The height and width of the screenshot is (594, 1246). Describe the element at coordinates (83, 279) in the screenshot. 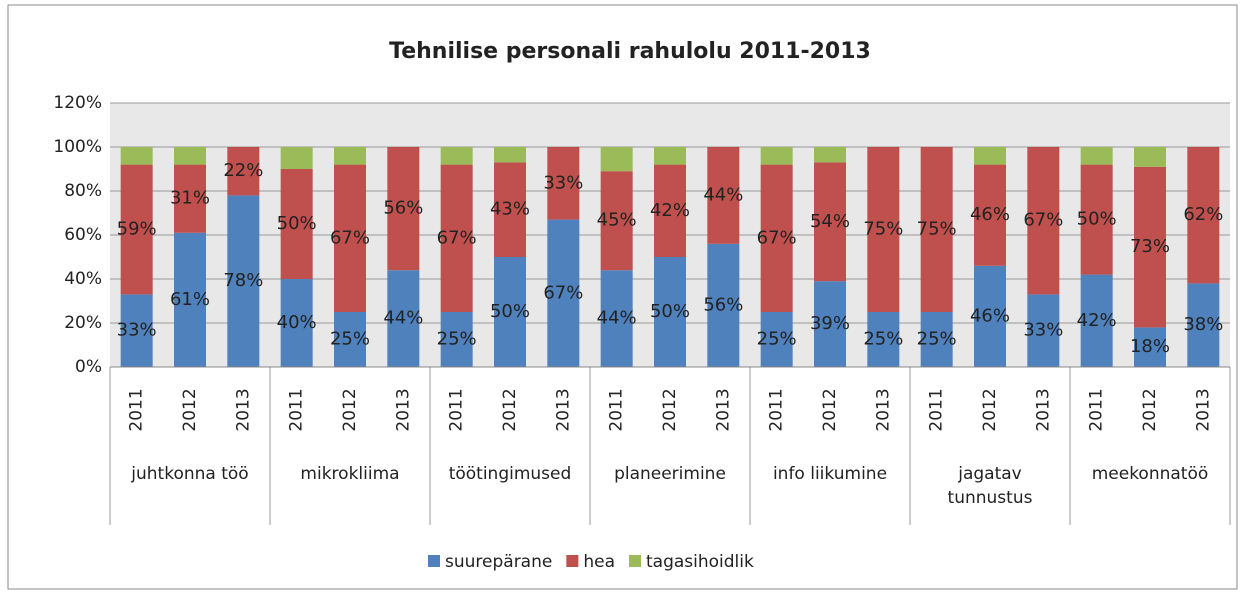

I see `y-tick-label: 40%` at that location.